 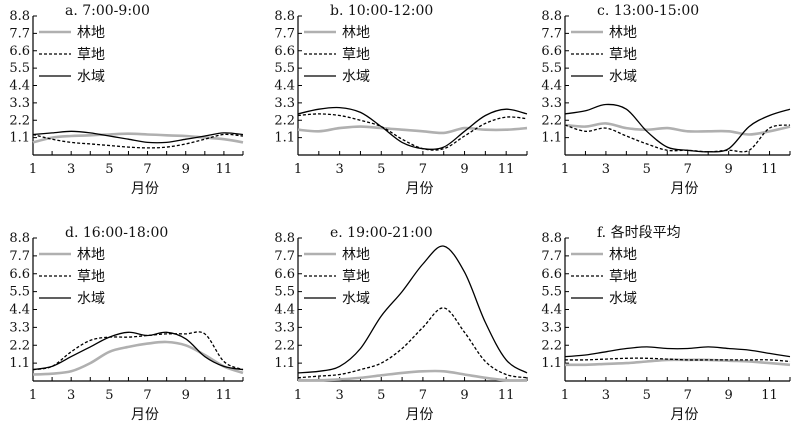 I want to click on chart-title: e. 19:00-21:00, so click(x=381, y=233).